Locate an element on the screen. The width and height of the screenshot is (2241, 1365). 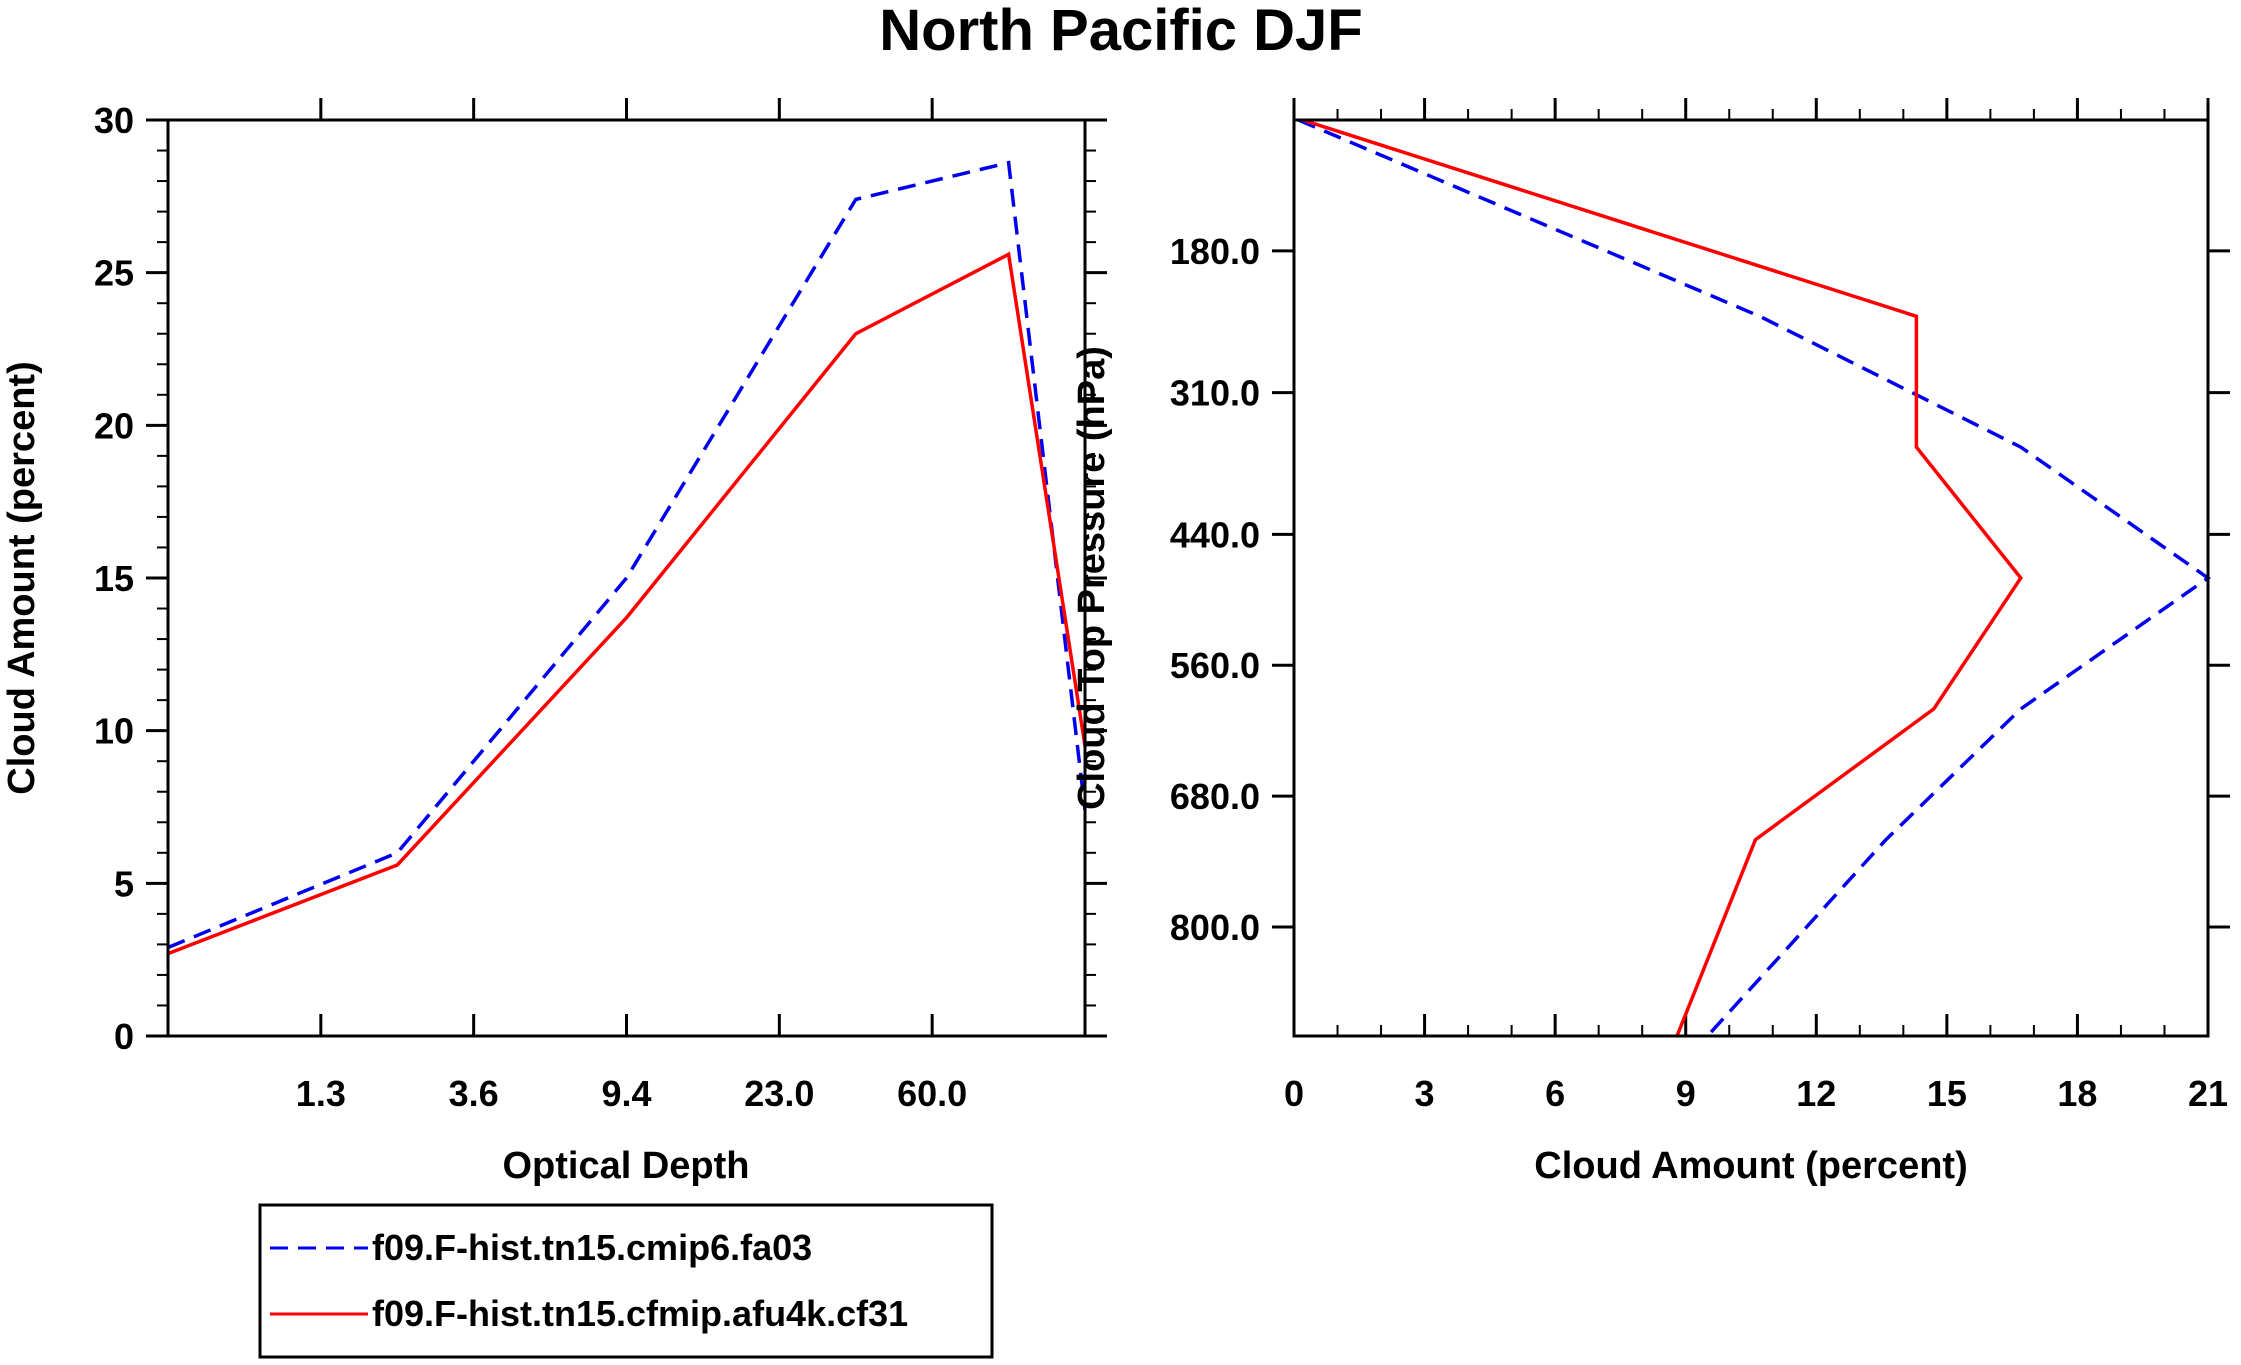
right-x-tick-label: 6 is located at coordinates (1555, 1093).